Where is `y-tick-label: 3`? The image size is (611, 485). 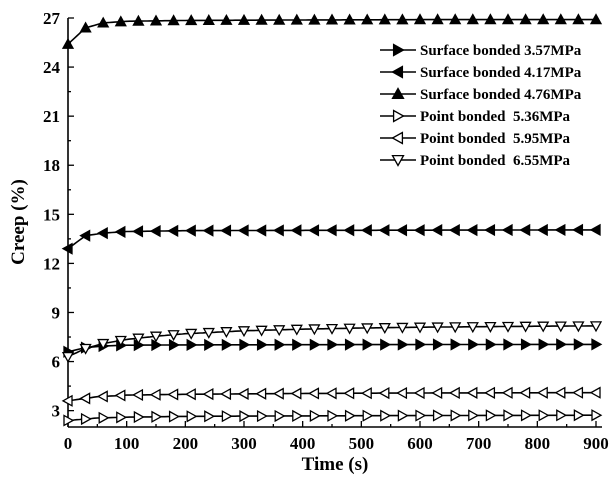
y-tick-label: 3 is located at coordinates (56, 411).